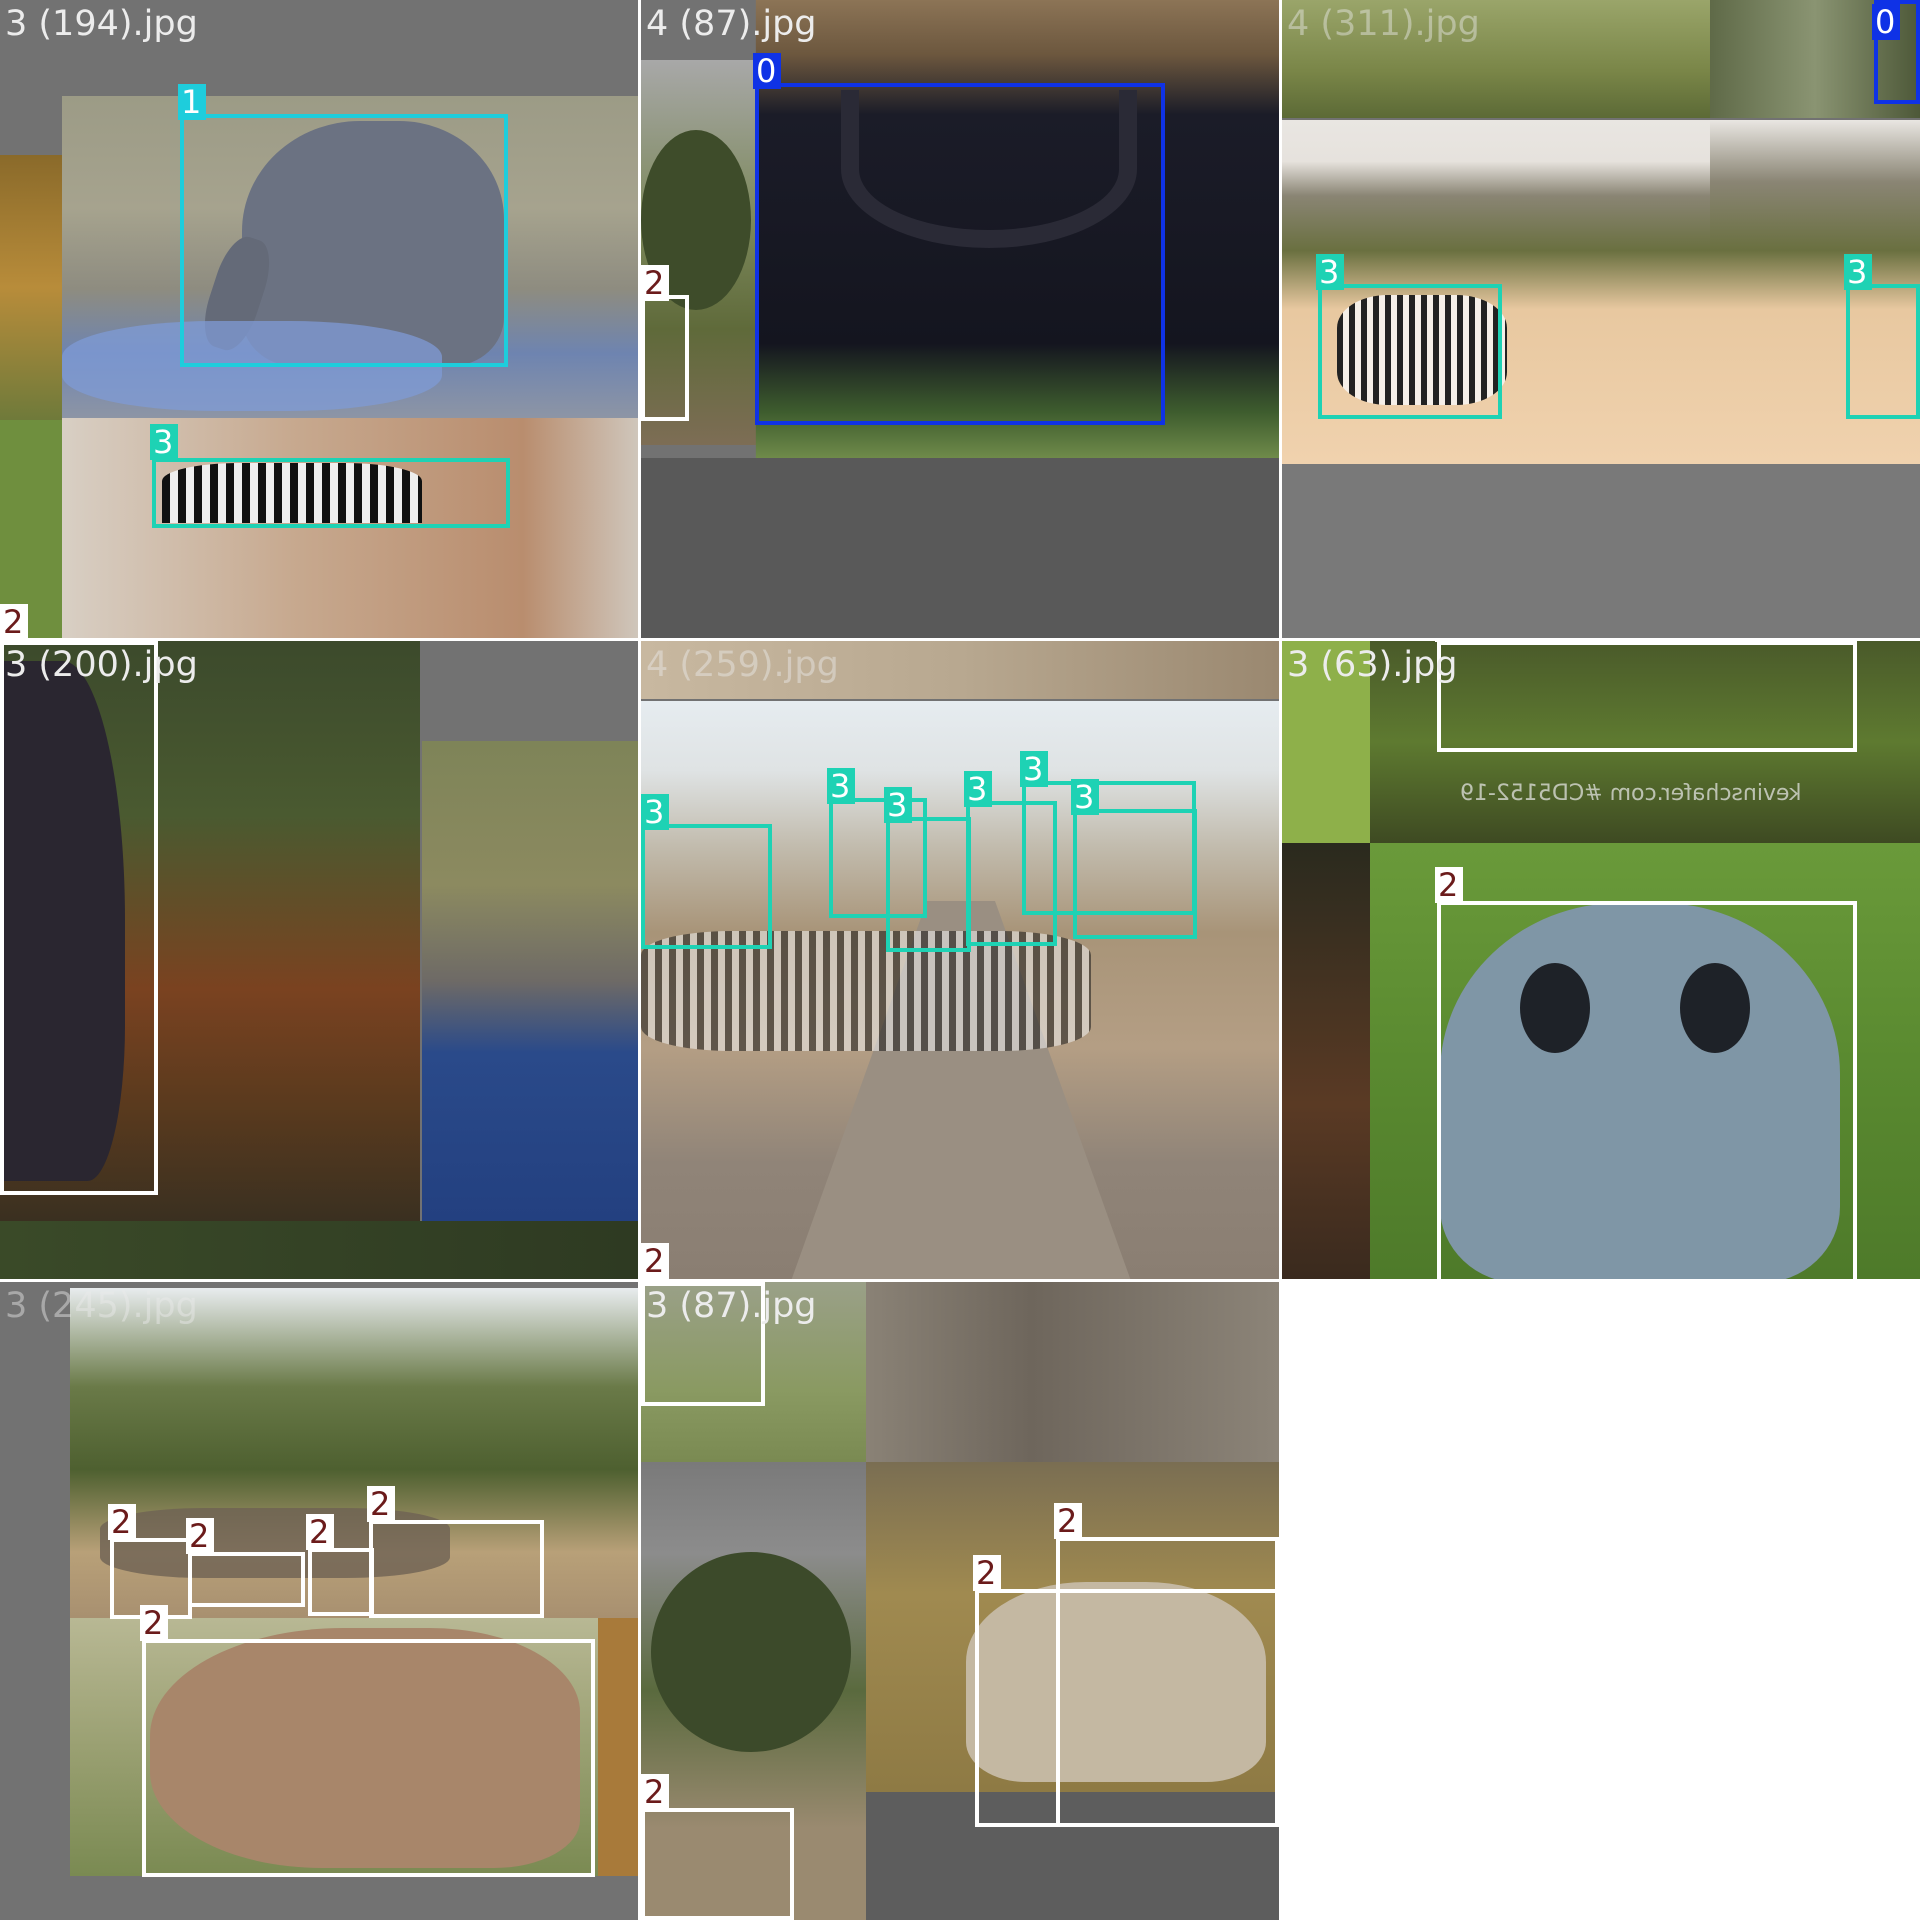 Image resolution: width=1920 pixels, height=1920 pixels. What do you see at coordinates (866, 991) in the screenshot?
I see `zebra-herd-shape` at bounding box center [866, 991].